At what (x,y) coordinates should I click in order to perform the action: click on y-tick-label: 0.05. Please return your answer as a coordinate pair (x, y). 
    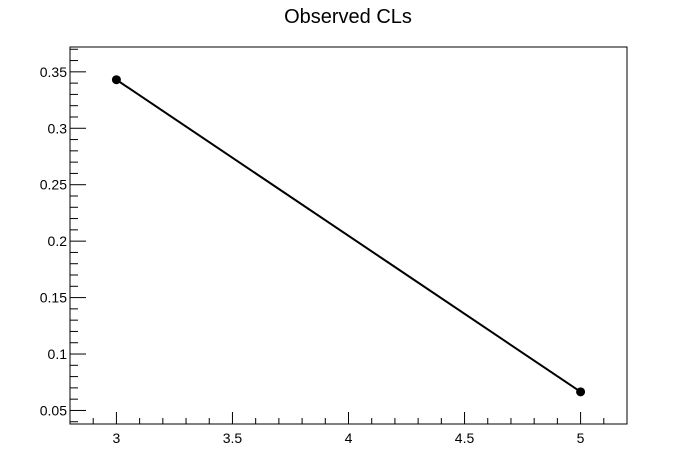
    Looking at the image, I should click on (53, 410).